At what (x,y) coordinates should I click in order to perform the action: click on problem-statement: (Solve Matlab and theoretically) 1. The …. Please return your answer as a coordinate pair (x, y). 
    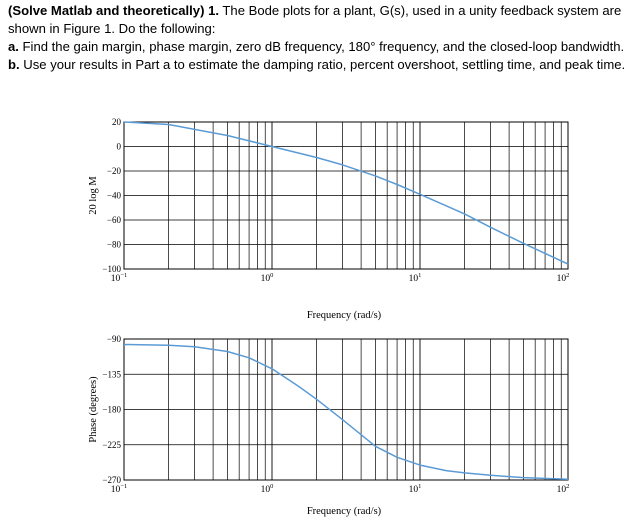
    Looking at the image, I should click on (323, 38).